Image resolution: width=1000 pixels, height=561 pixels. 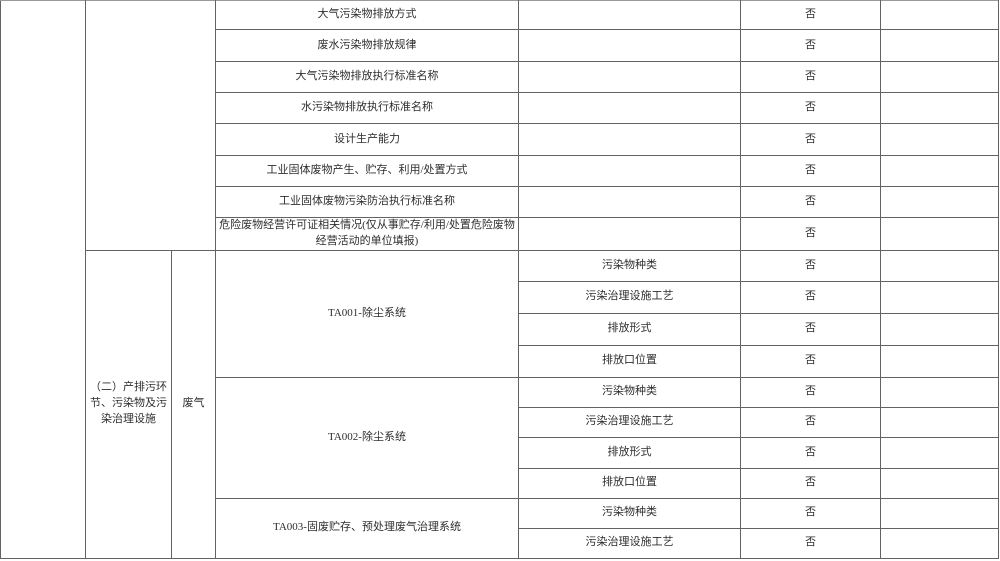 I want to click on field-label: 工业固体废物产生、贮存、利用/处置方式, so click(x=367, y=171).